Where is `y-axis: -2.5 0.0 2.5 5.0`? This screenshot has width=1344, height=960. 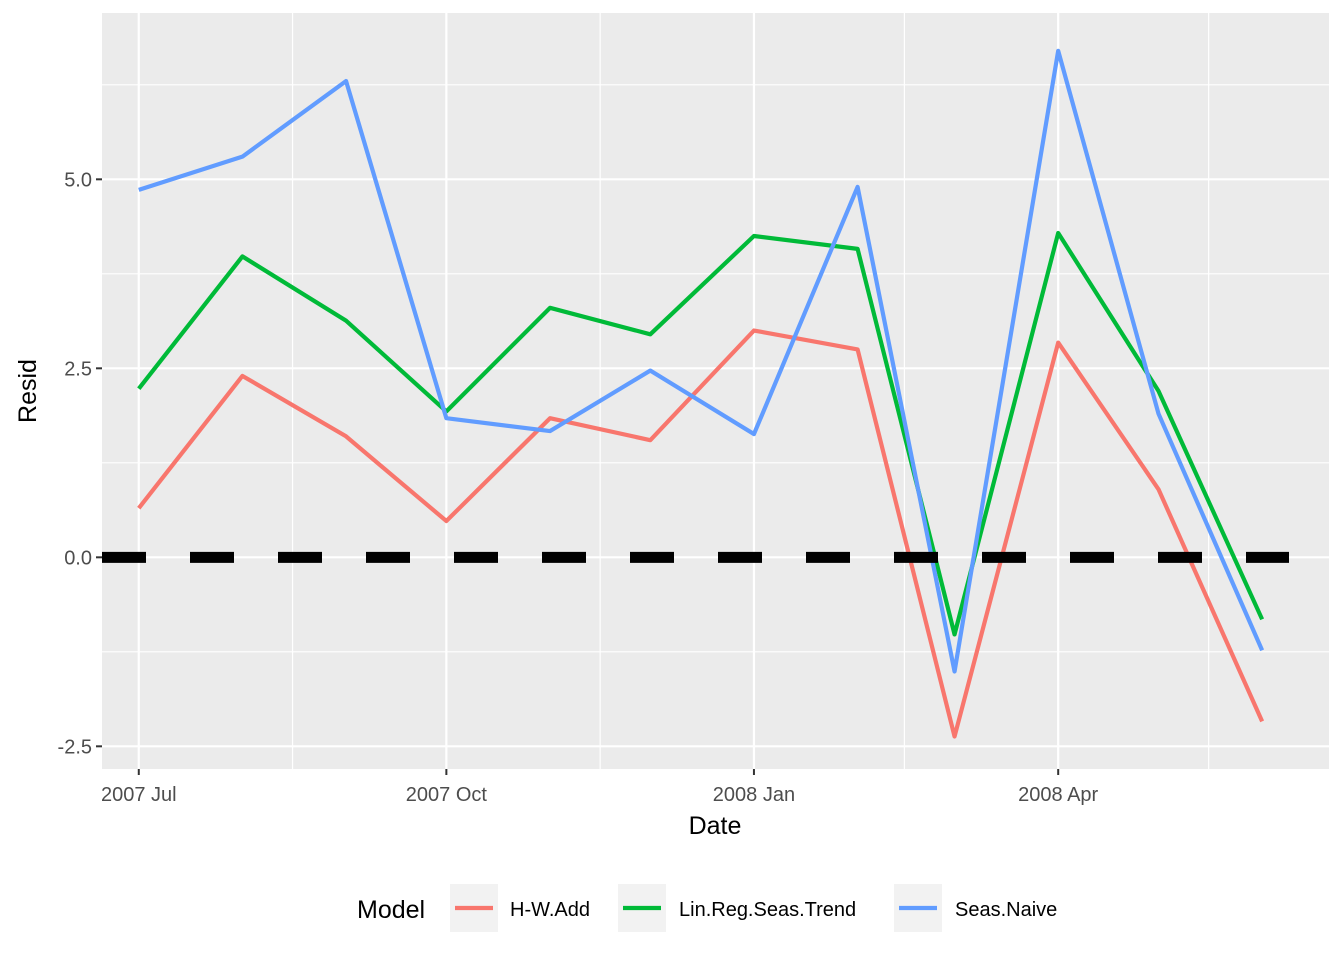
y-axis: -2.5 0.0 2.5 5.0 is located at coordinates (80, 463).